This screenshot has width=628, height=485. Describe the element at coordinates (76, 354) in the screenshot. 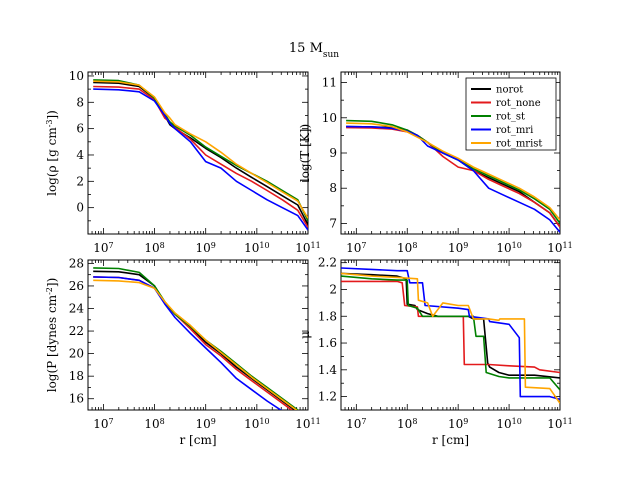

I see `y-tick-label: 20` at that location.